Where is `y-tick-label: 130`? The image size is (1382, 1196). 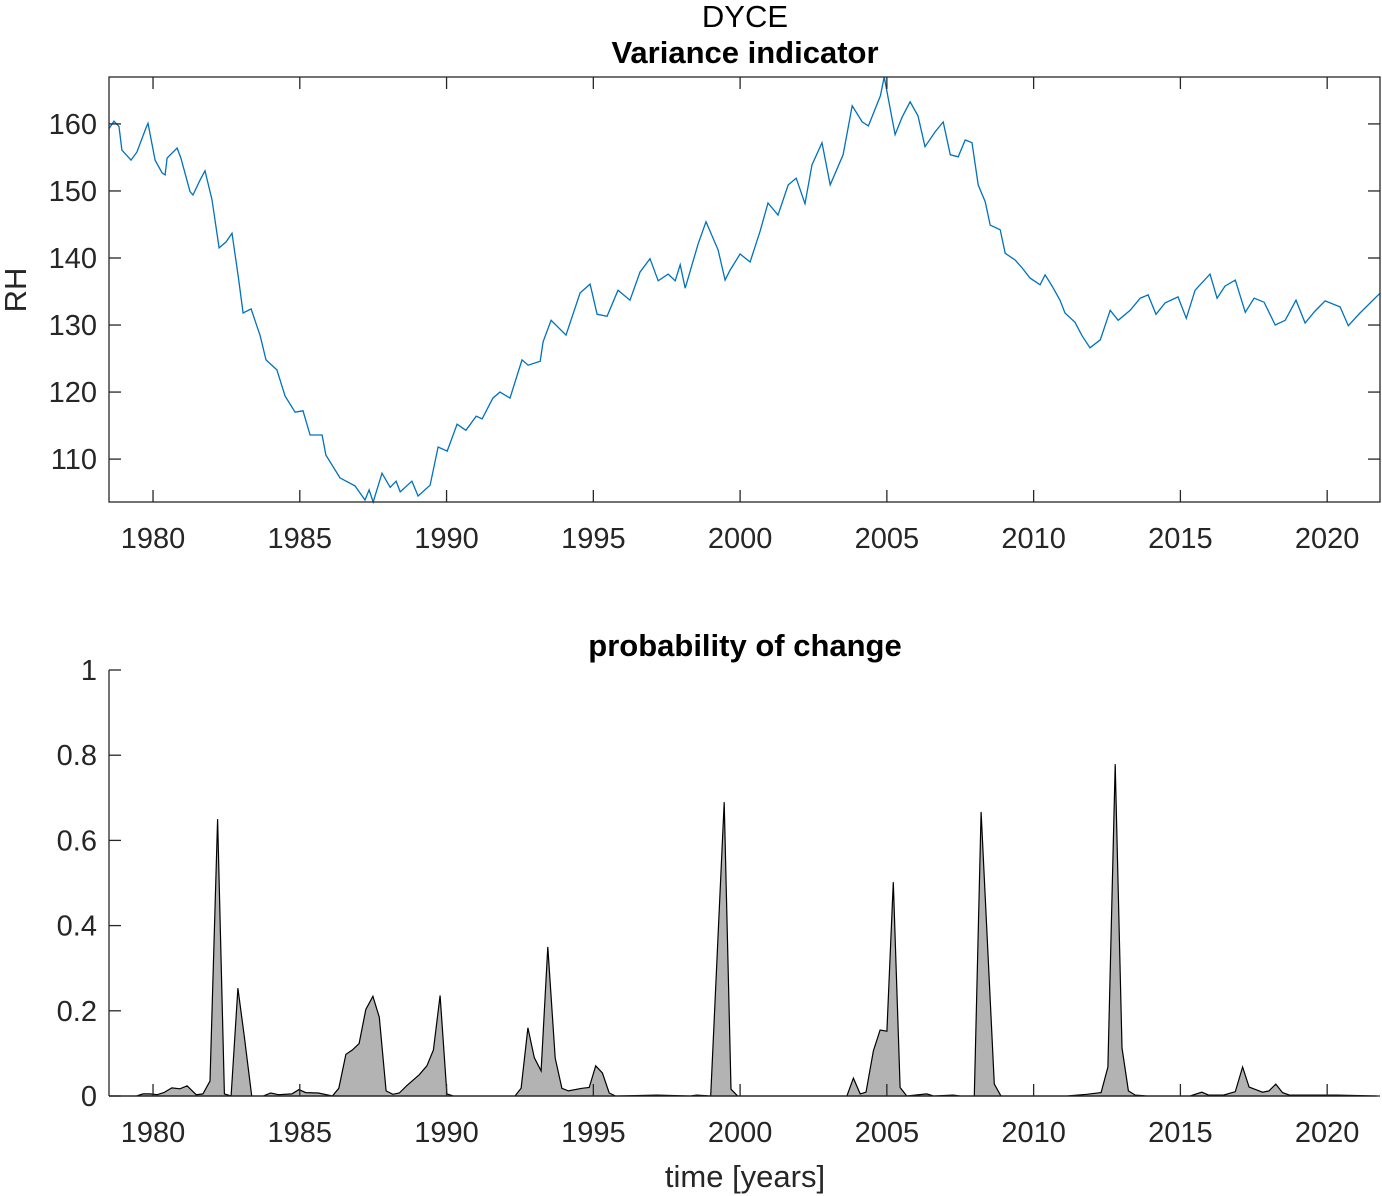
y-tick-label: 130 is located at coordinates (73, 326).